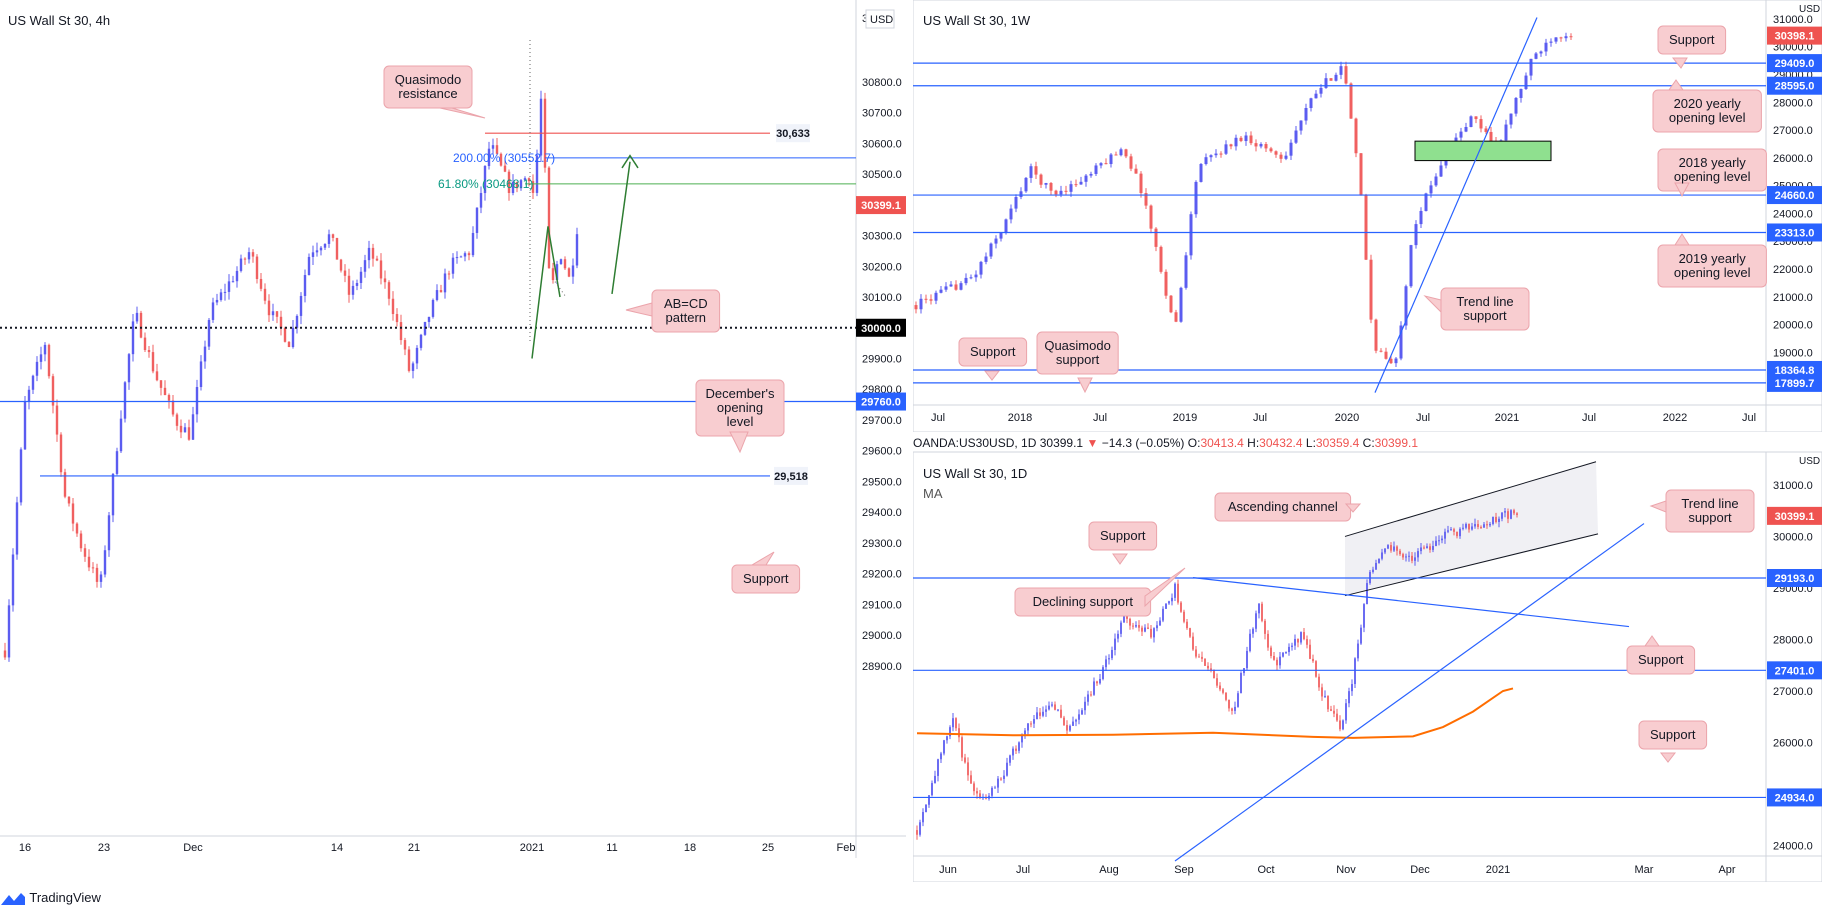  I want to click on abcd-leg, so click(546, 292).